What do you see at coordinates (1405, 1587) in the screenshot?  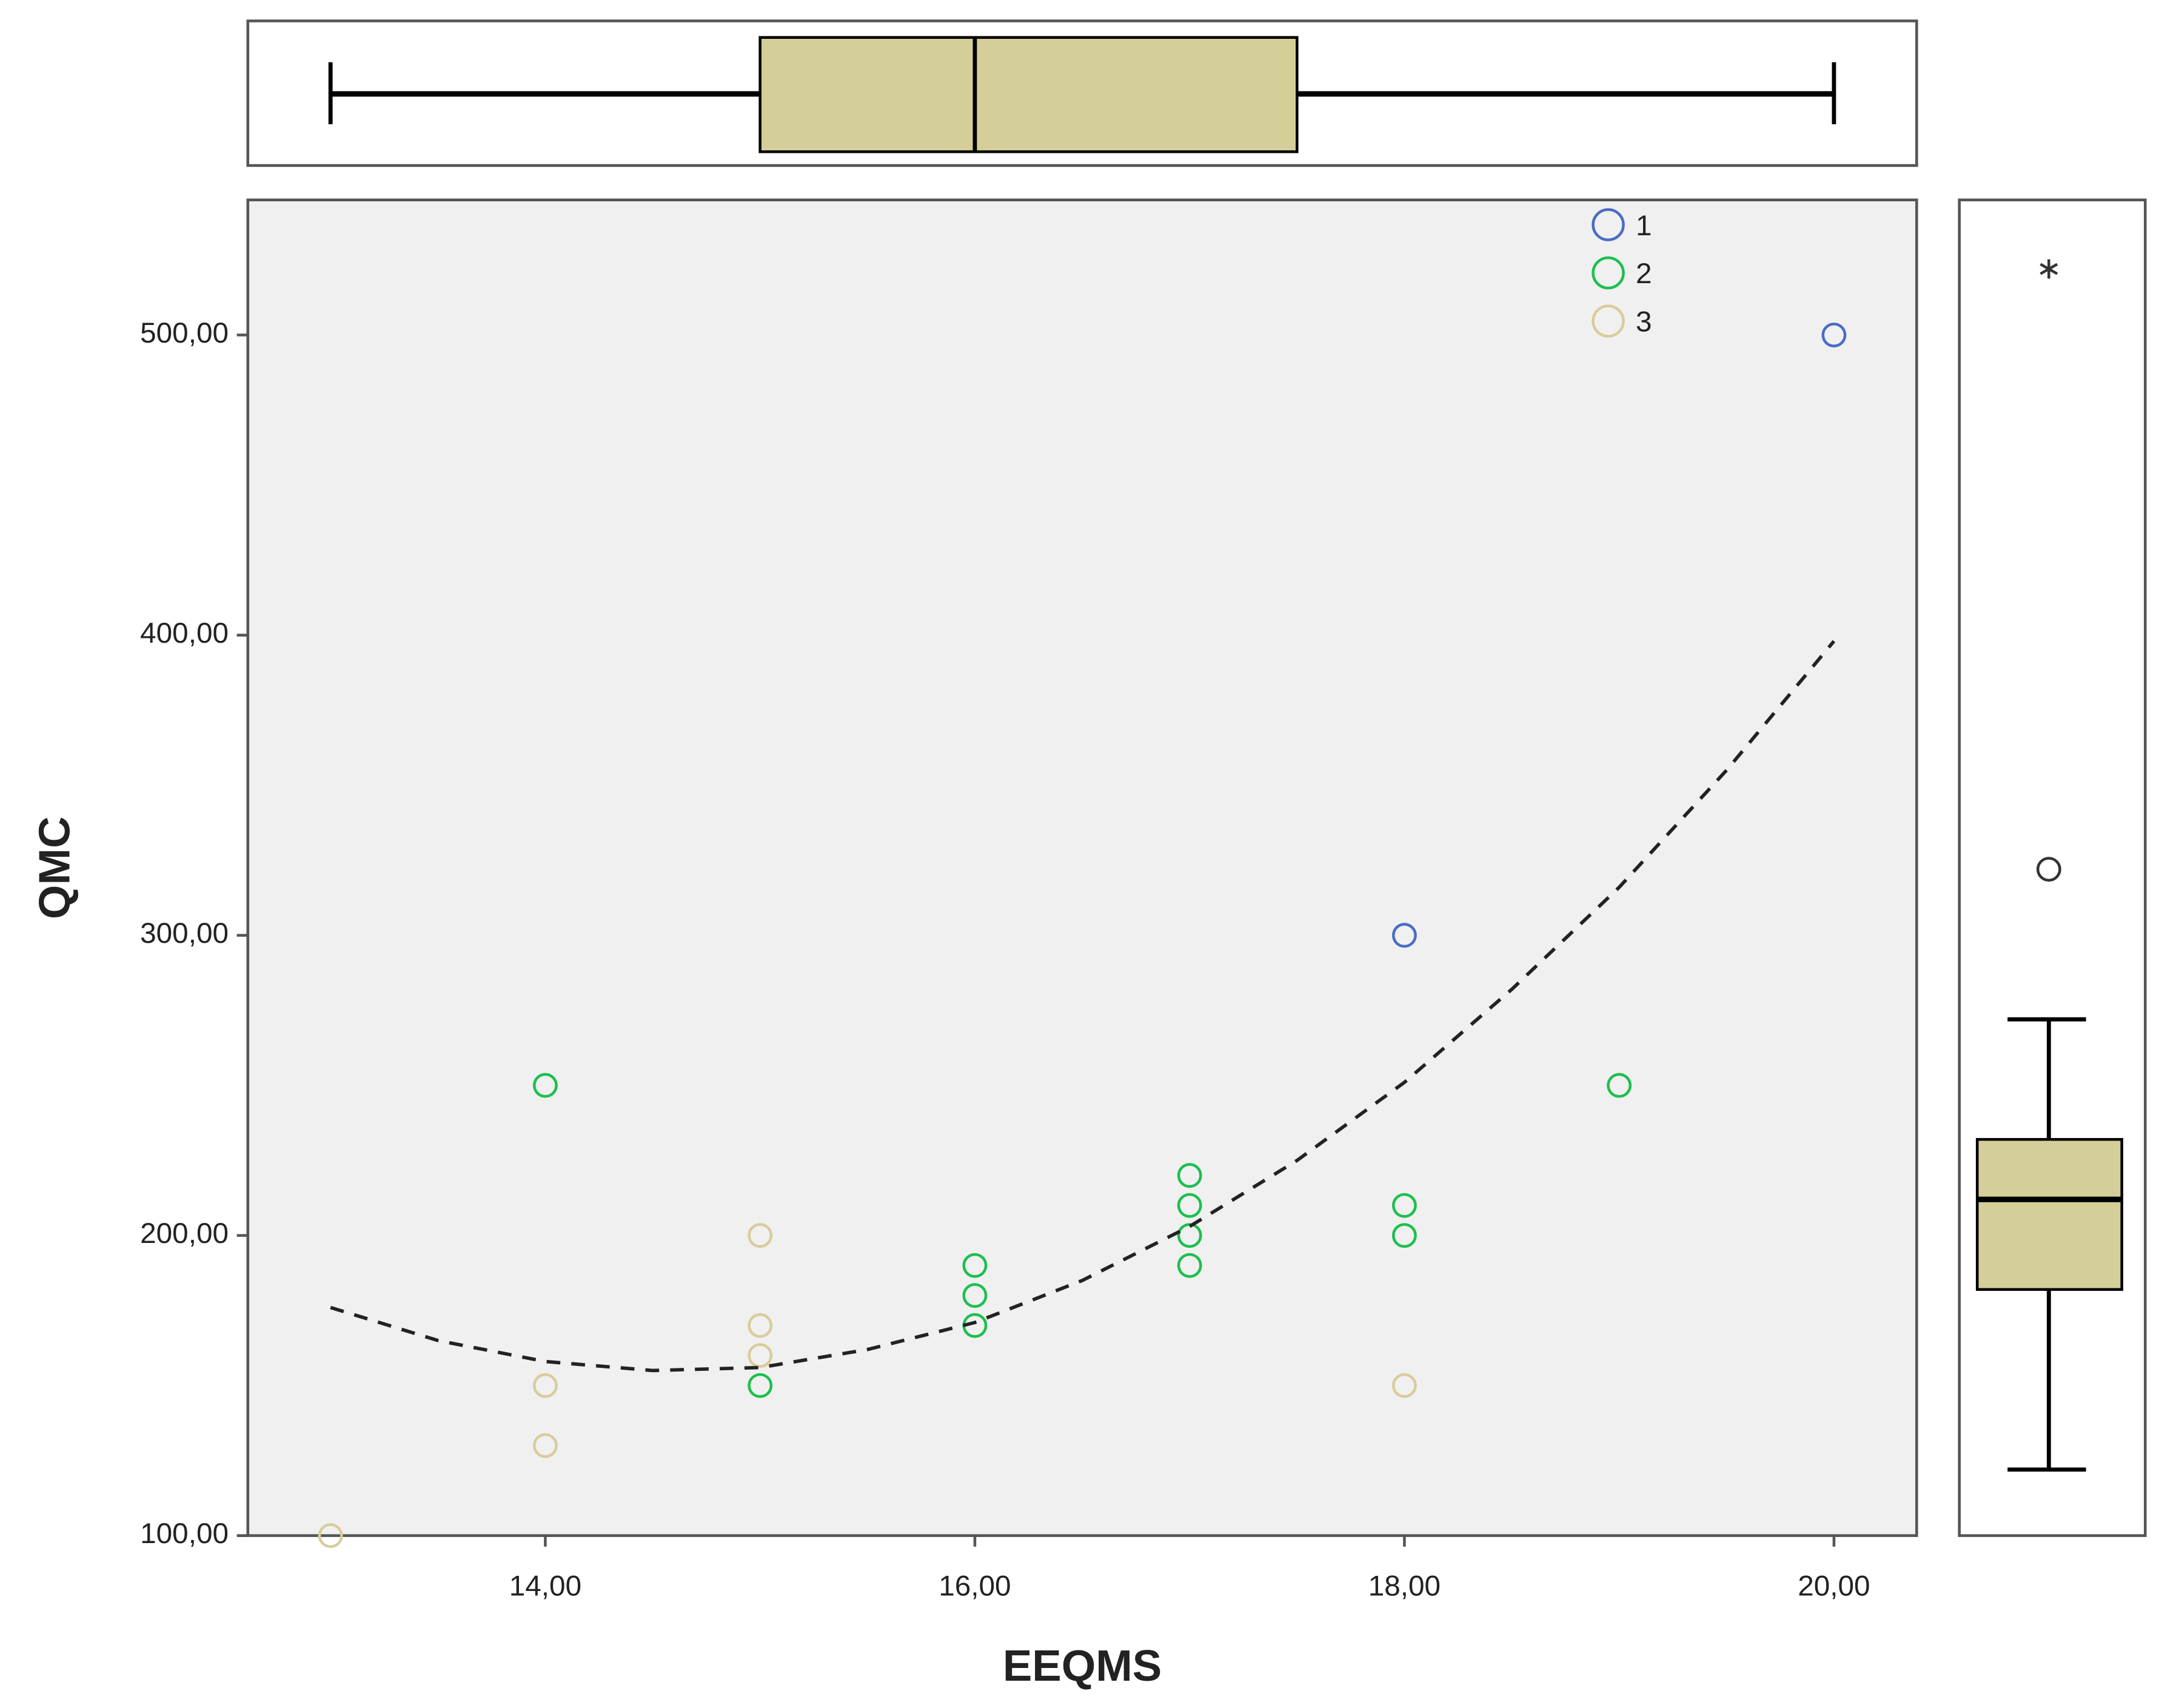 I see `x-tick-label: 18,00` at bounding box center [1405, 1587].